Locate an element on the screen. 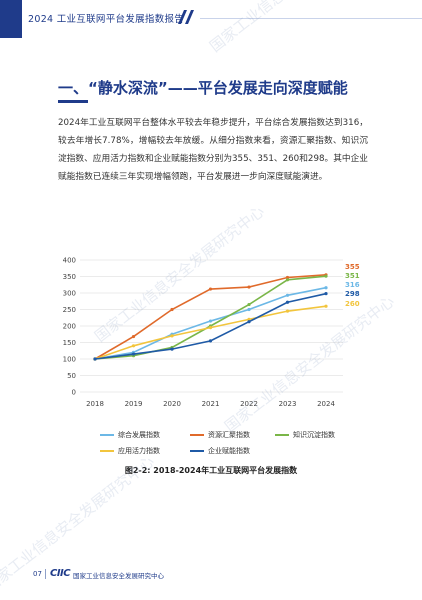 This screenshot has width=422, height=600. x-tick-label: 2021 is located at coordinates (211, 404).